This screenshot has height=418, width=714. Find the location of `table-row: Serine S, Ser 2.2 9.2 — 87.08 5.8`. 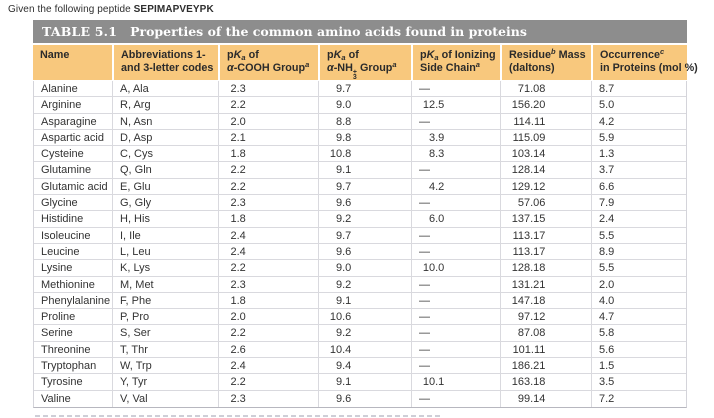

table-row: Serine S, Ser 2.2 9.2 — 87.08 5.8 is located at coordinates (360, 333).